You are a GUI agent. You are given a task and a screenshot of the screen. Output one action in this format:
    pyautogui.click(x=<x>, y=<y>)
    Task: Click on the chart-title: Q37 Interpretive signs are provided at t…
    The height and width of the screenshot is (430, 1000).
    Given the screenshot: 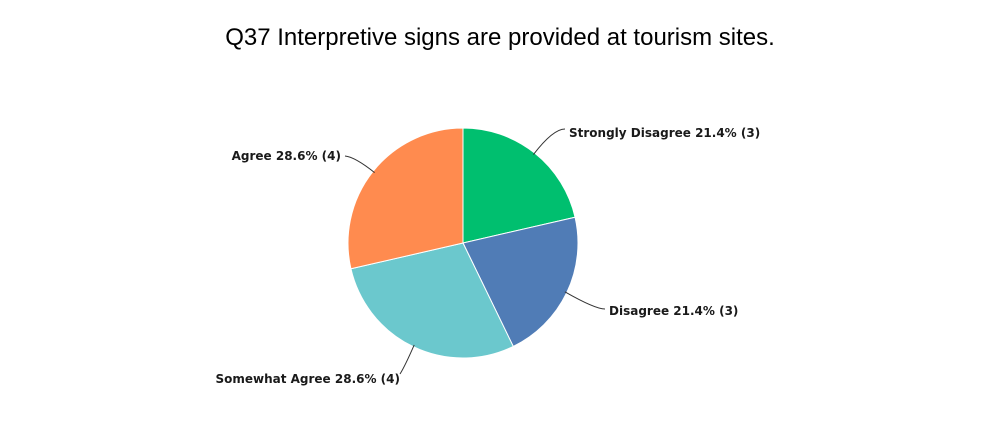 What is the action you would take?
    pyautogui.click(x=500, y=37)
    